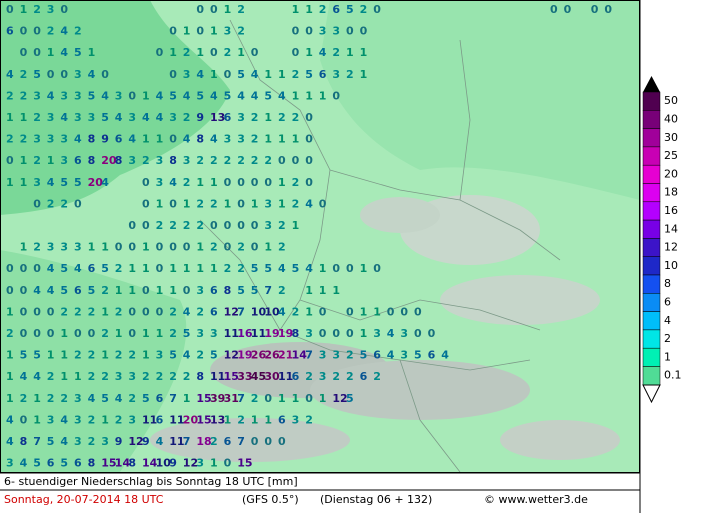 Image resolution: width=704 pixels, height=513 pixels. What do you see at coordinates (176, 441) in the screenshot?
I see `precip-value: 11` at bounding box center [176, 441].